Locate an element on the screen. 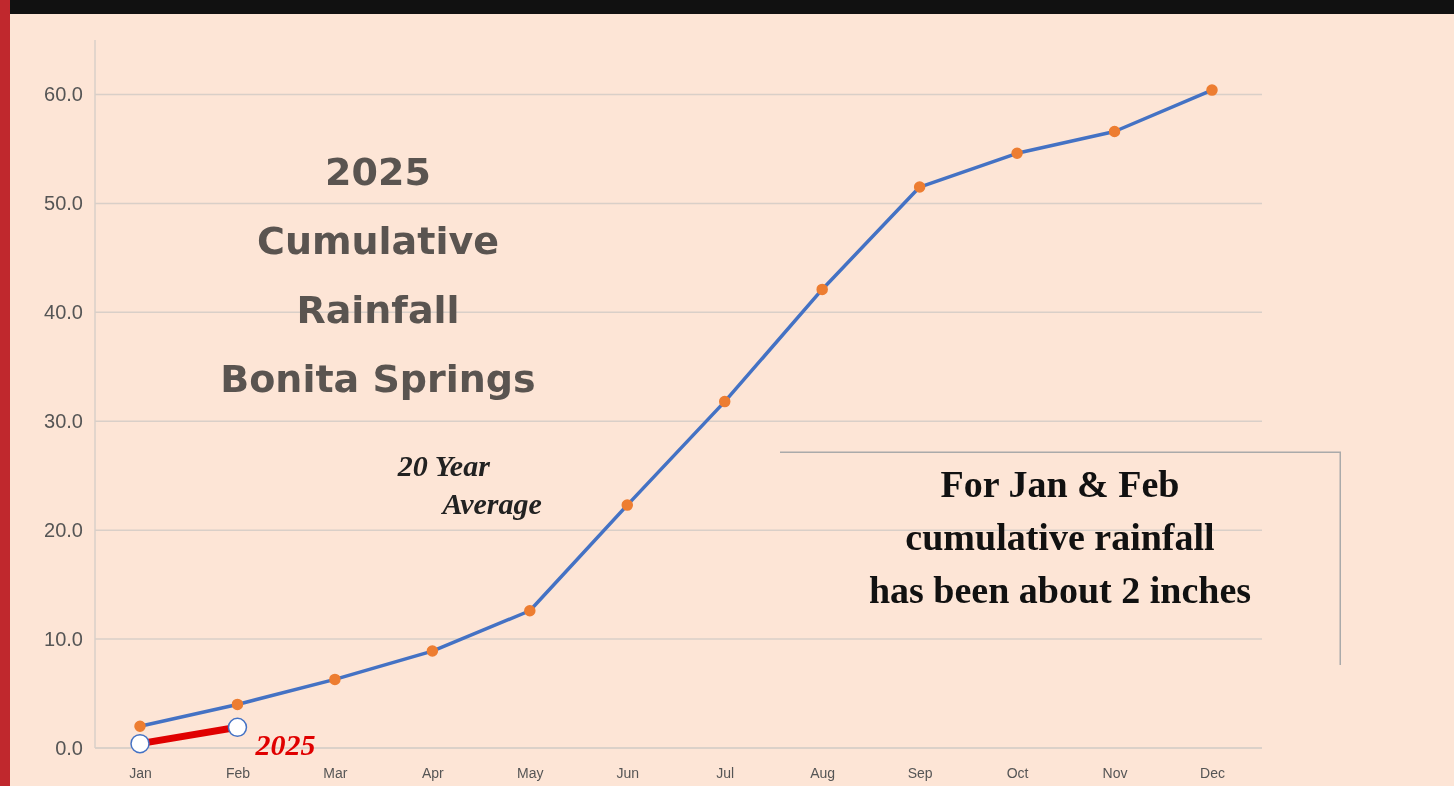 The image size is (1454, 786). annotation: For Jan & Feb cumulative rainfall has been about 2 inches is located at coordinates (1060, 537).